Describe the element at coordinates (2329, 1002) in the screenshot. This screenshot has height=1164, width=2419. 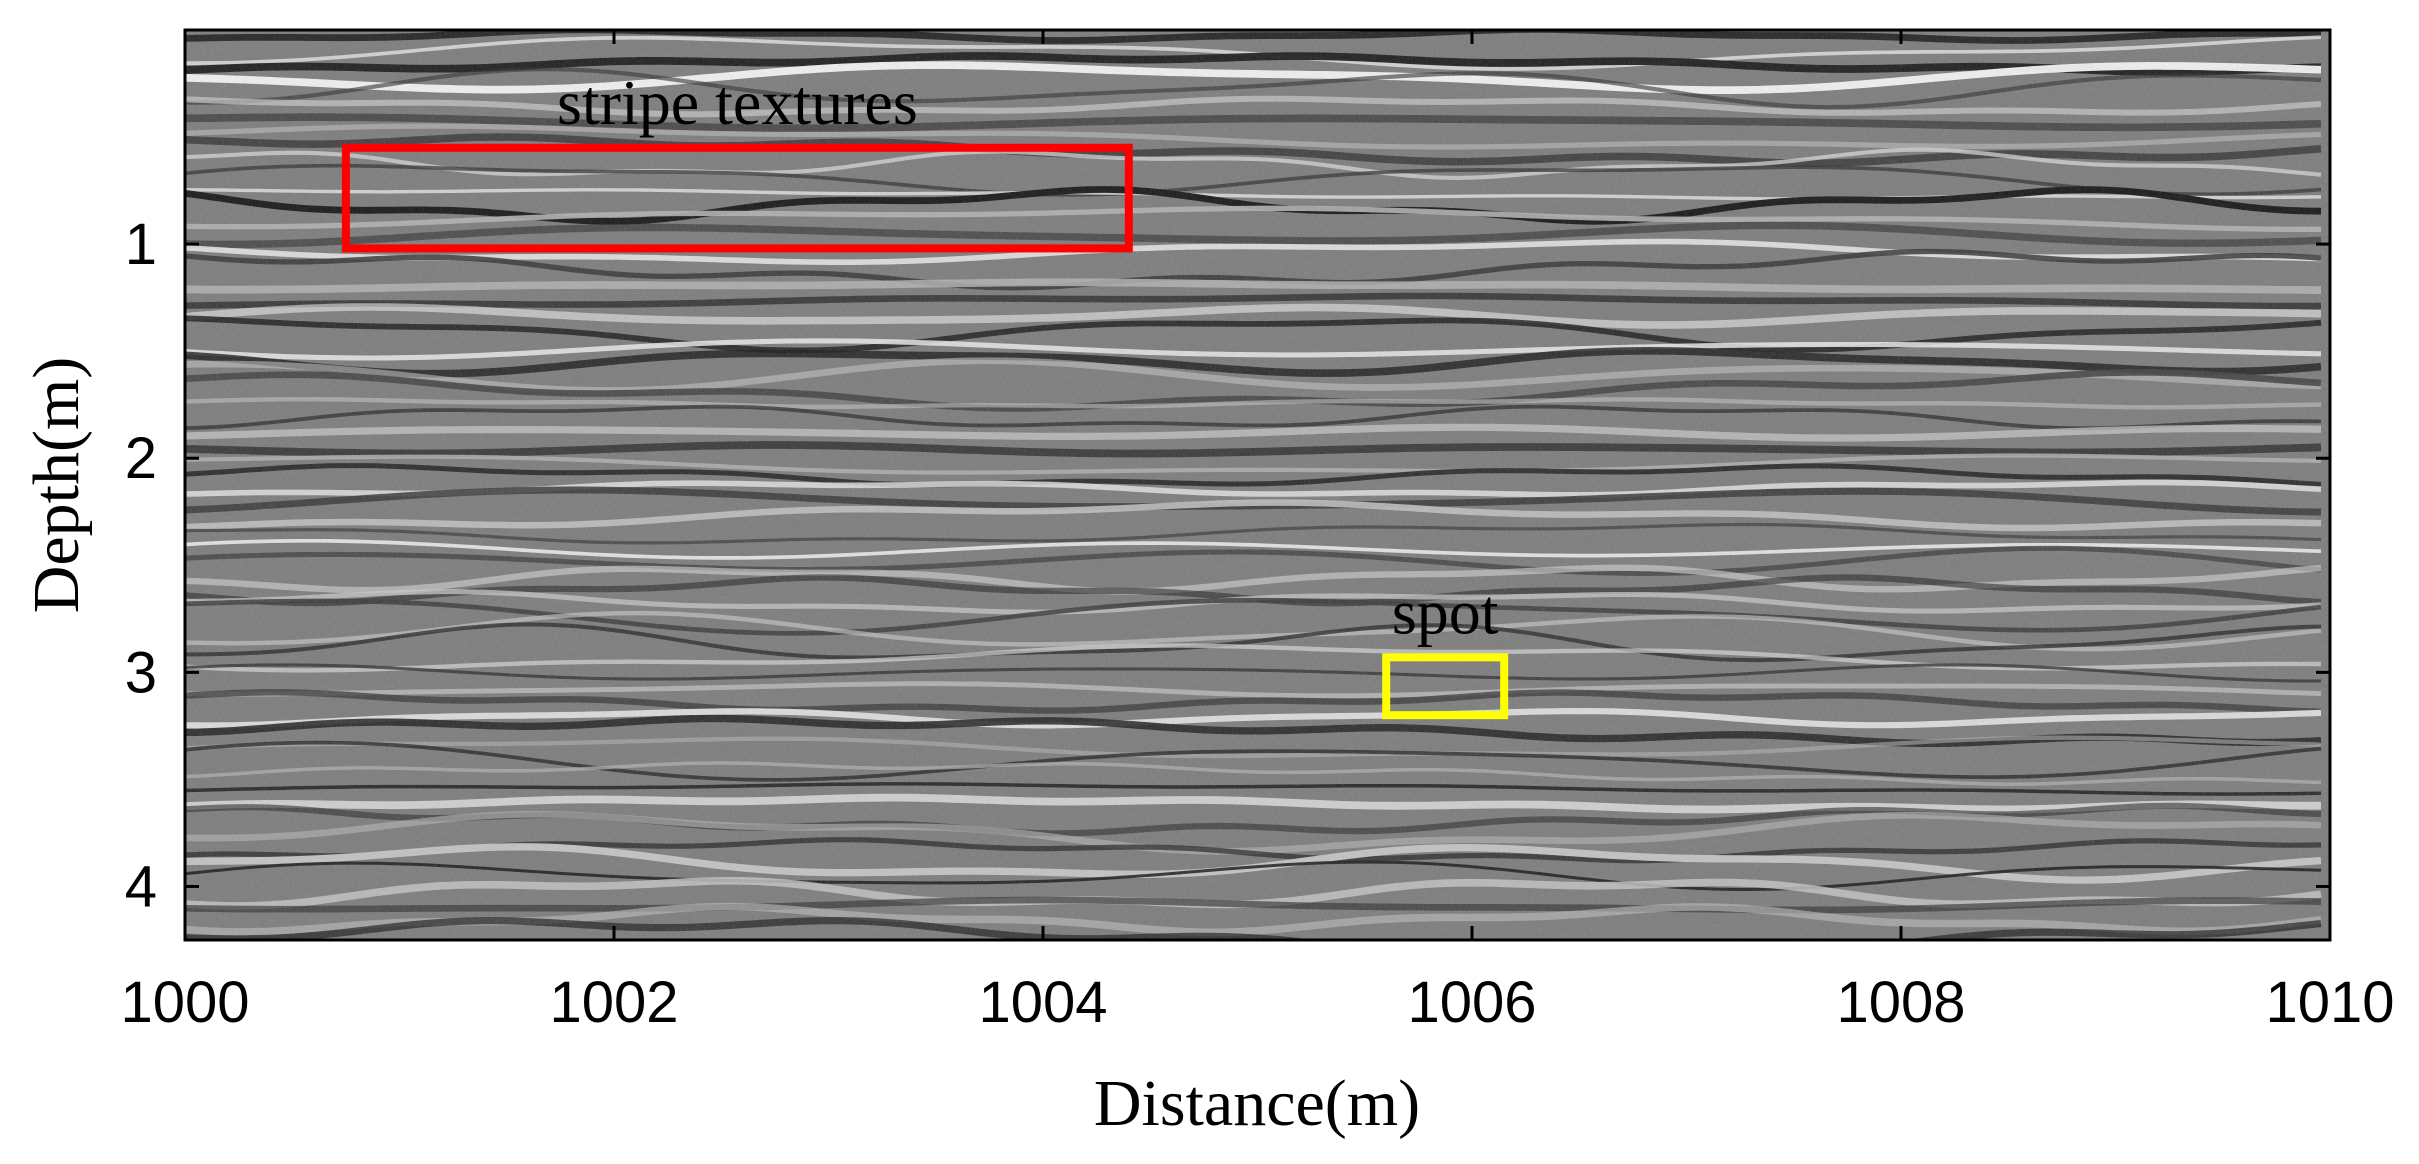
I see `x-tick-label: 1010` at that location.